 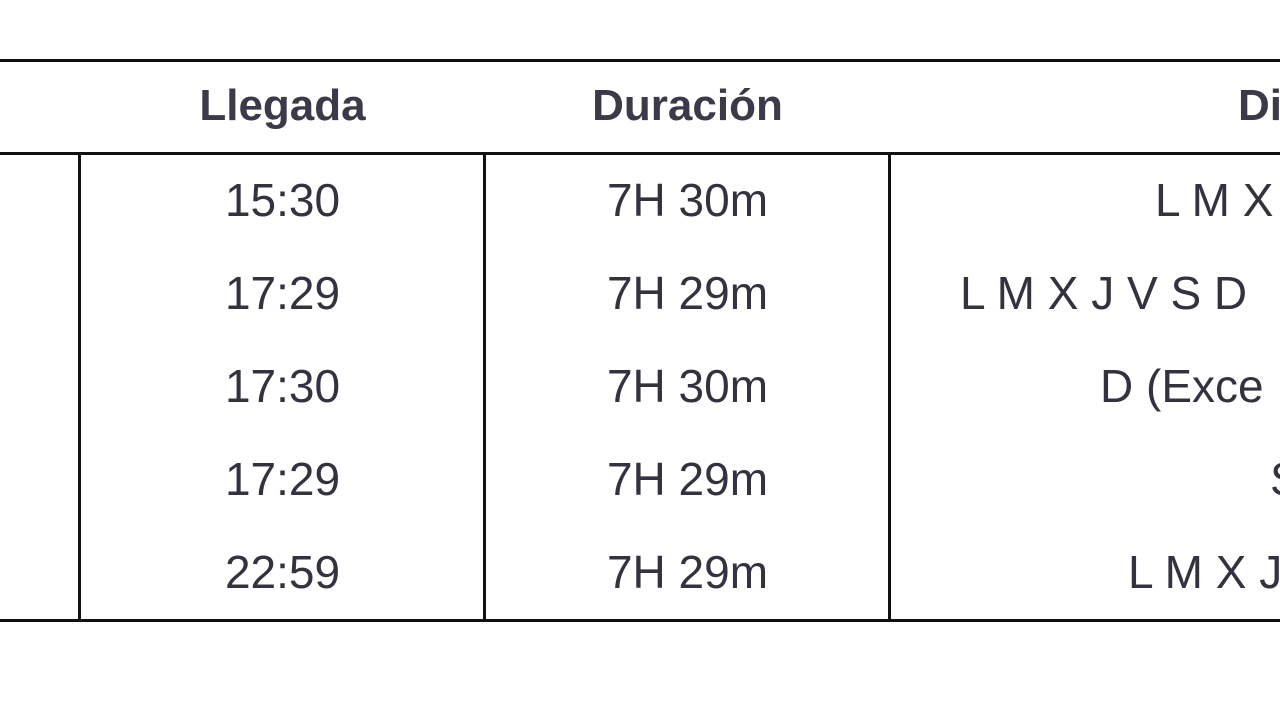 What do you see at coordinates (282, 200) in the screenshot?
I see `arrival-time: 15:30` at bounding box center [282, 200].